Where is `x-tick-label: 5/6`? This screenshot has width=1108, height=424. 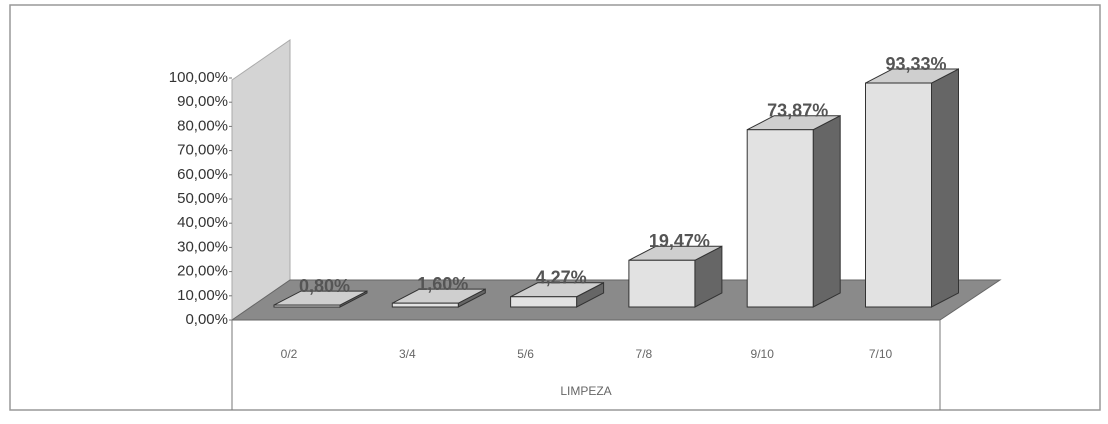
x-tick-label: 5/6 is located at coordinates (525, 354).